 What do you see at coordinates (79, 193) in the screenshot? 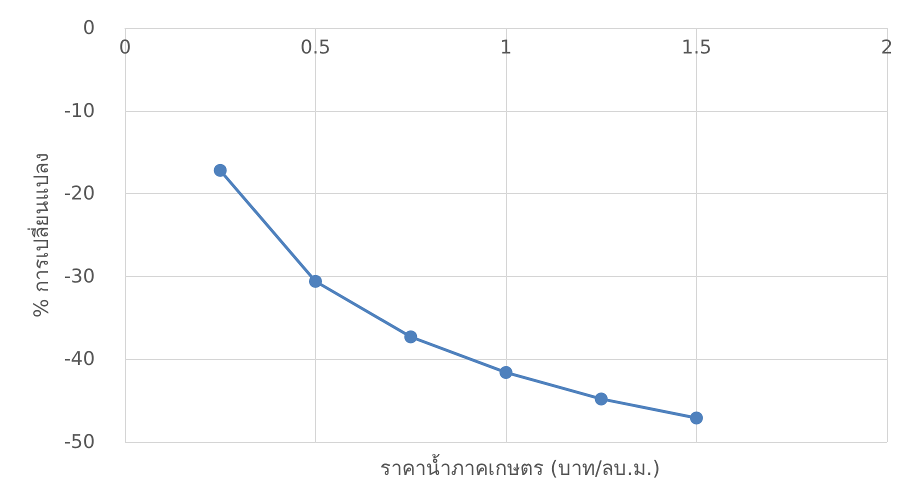
I see `y-tick-label: -20` at bounding box center [79, 193].